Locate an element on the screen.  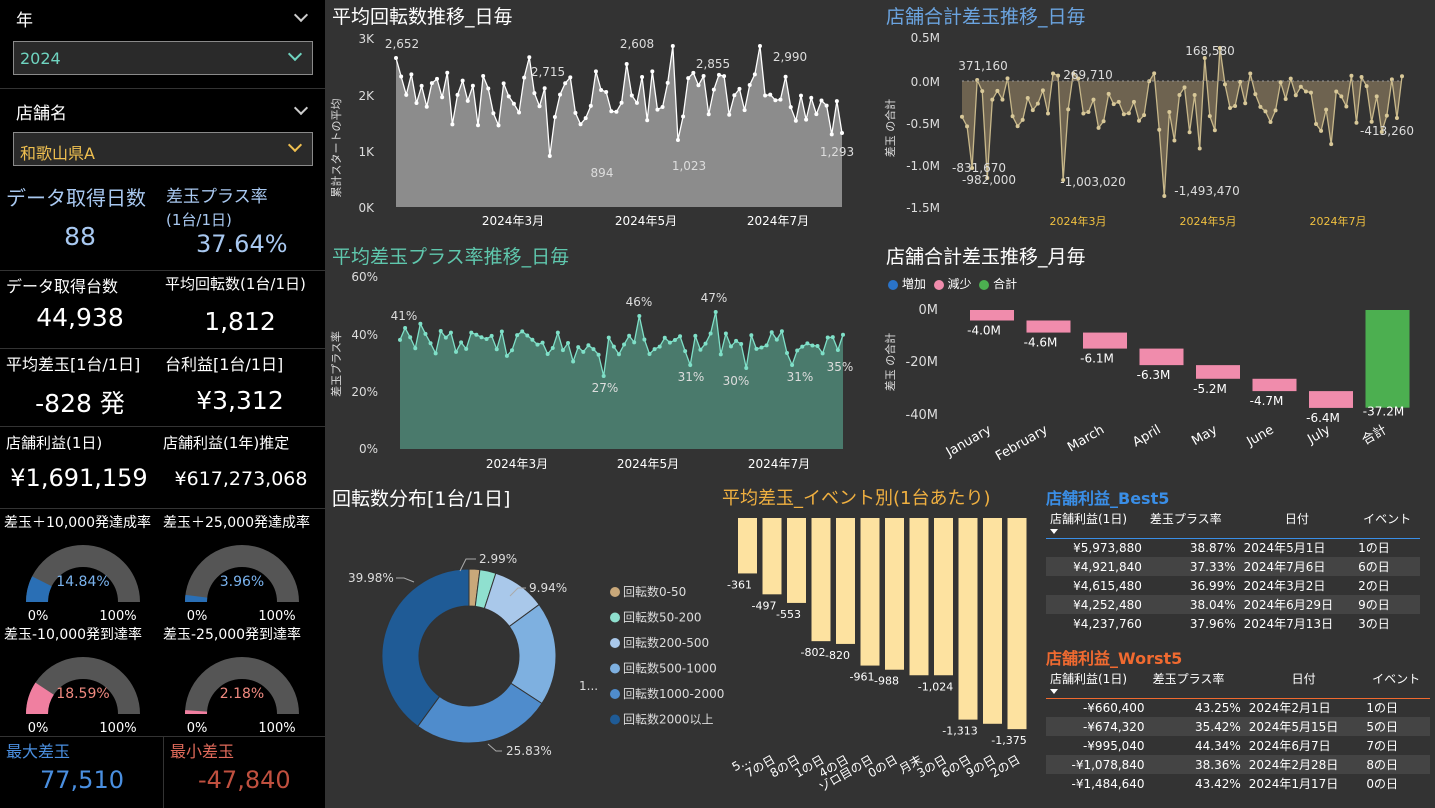
donut-legend-item: 回転数1000-2000 is located at coordinates (673, 693).